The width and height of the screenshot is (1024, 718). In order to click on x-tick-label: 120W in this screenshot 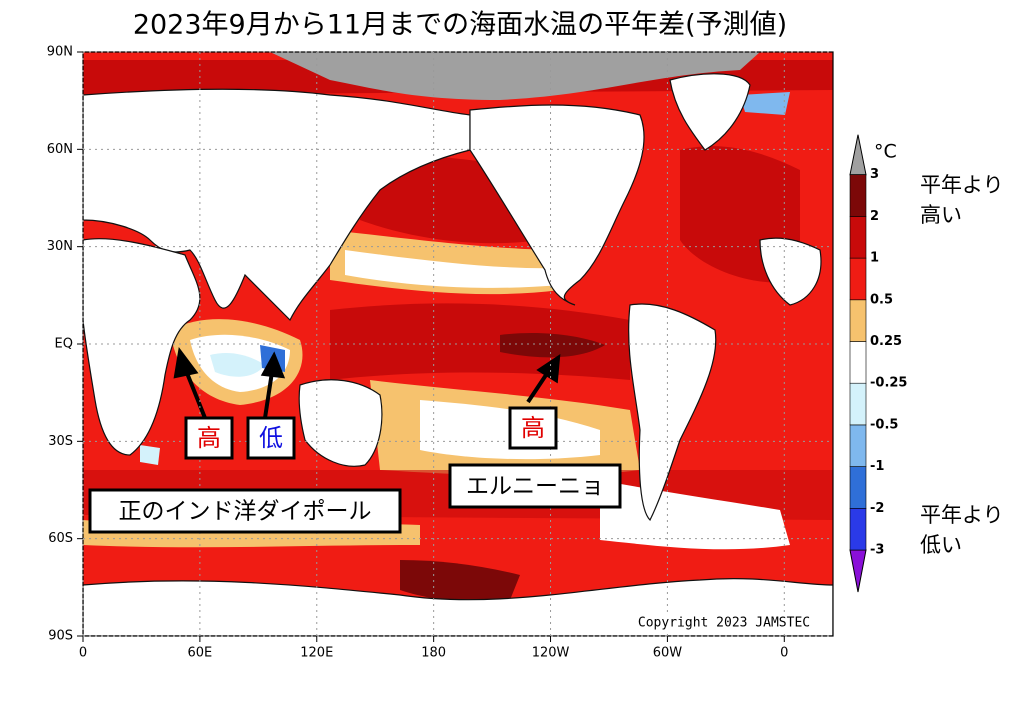, I will do `click(551, 653)`.